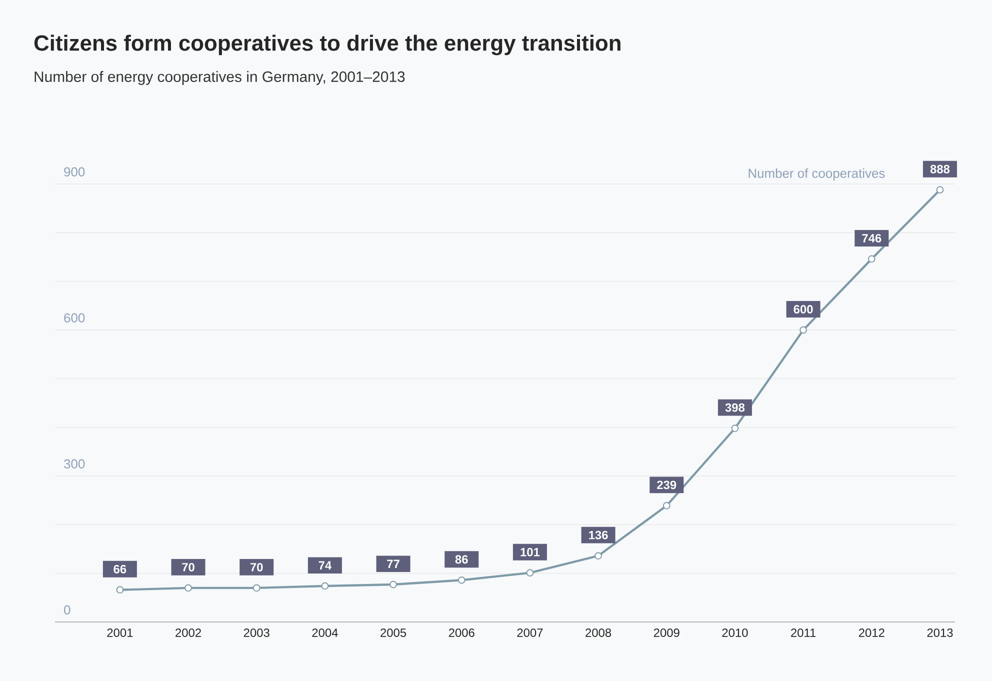 The image size is (992, 681). Describe the element at coordinates (188, 632) in the screenshot. I see `x-tick-label: 2002` at that location.